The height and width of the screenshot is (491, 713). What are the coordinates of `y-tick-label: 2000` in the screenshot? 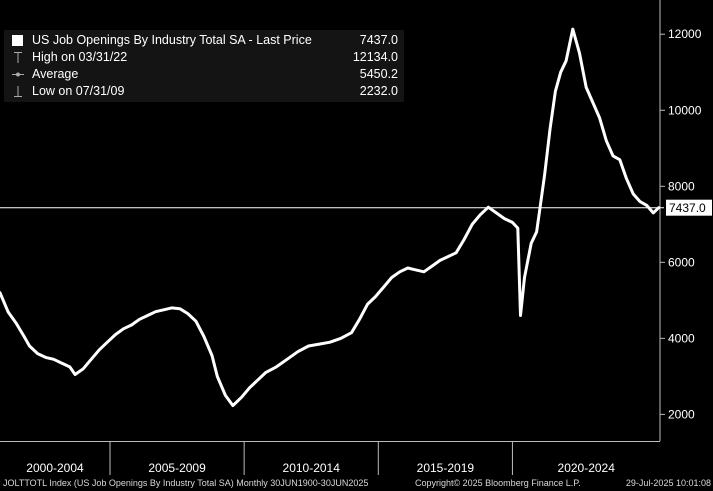 It's located at (681, 414).